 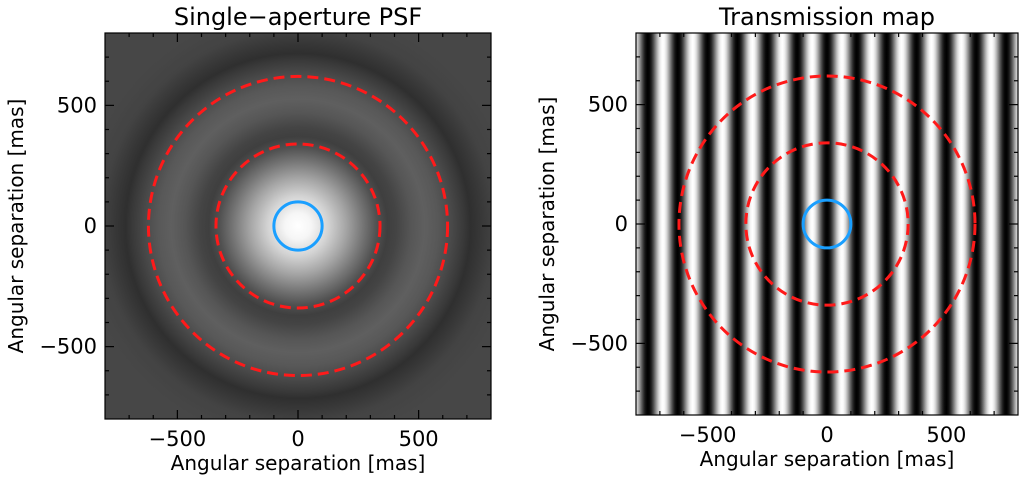 What do you see at coordinates (599, 343) in the screenshot?
I see `transmission-y-tick-label: −500` at bounding box center [599, 343].